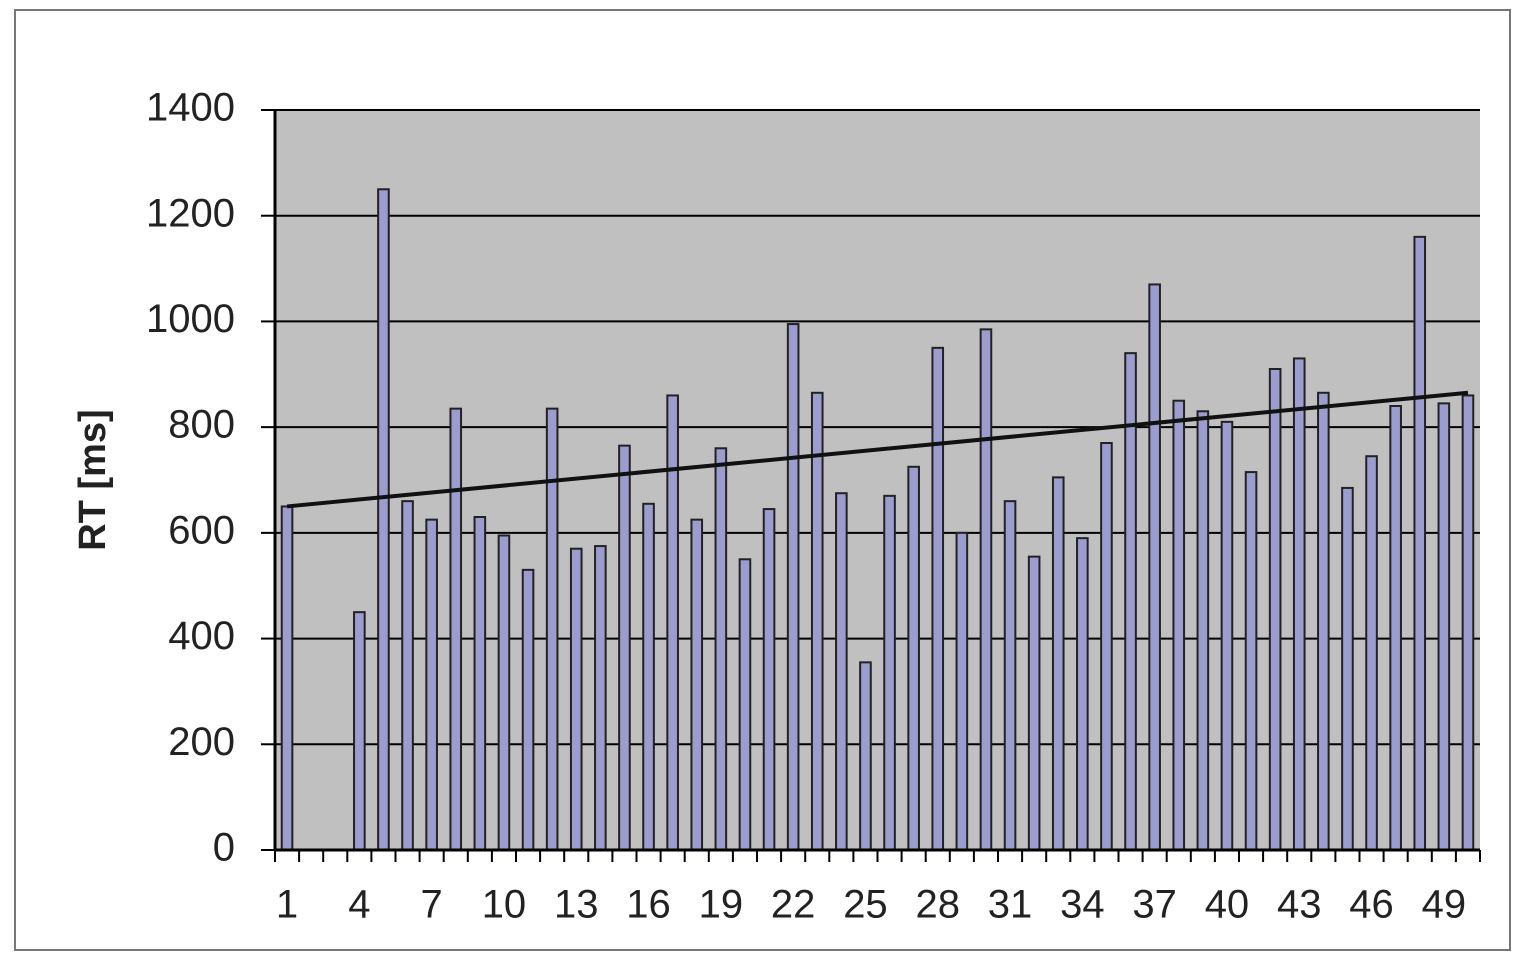 Image resolution: width=1521 pixels, height=958 pixels. Describe the element at coordinates (190, 213) in the screenshot. I see `y-tick-label: 1200` at that location.